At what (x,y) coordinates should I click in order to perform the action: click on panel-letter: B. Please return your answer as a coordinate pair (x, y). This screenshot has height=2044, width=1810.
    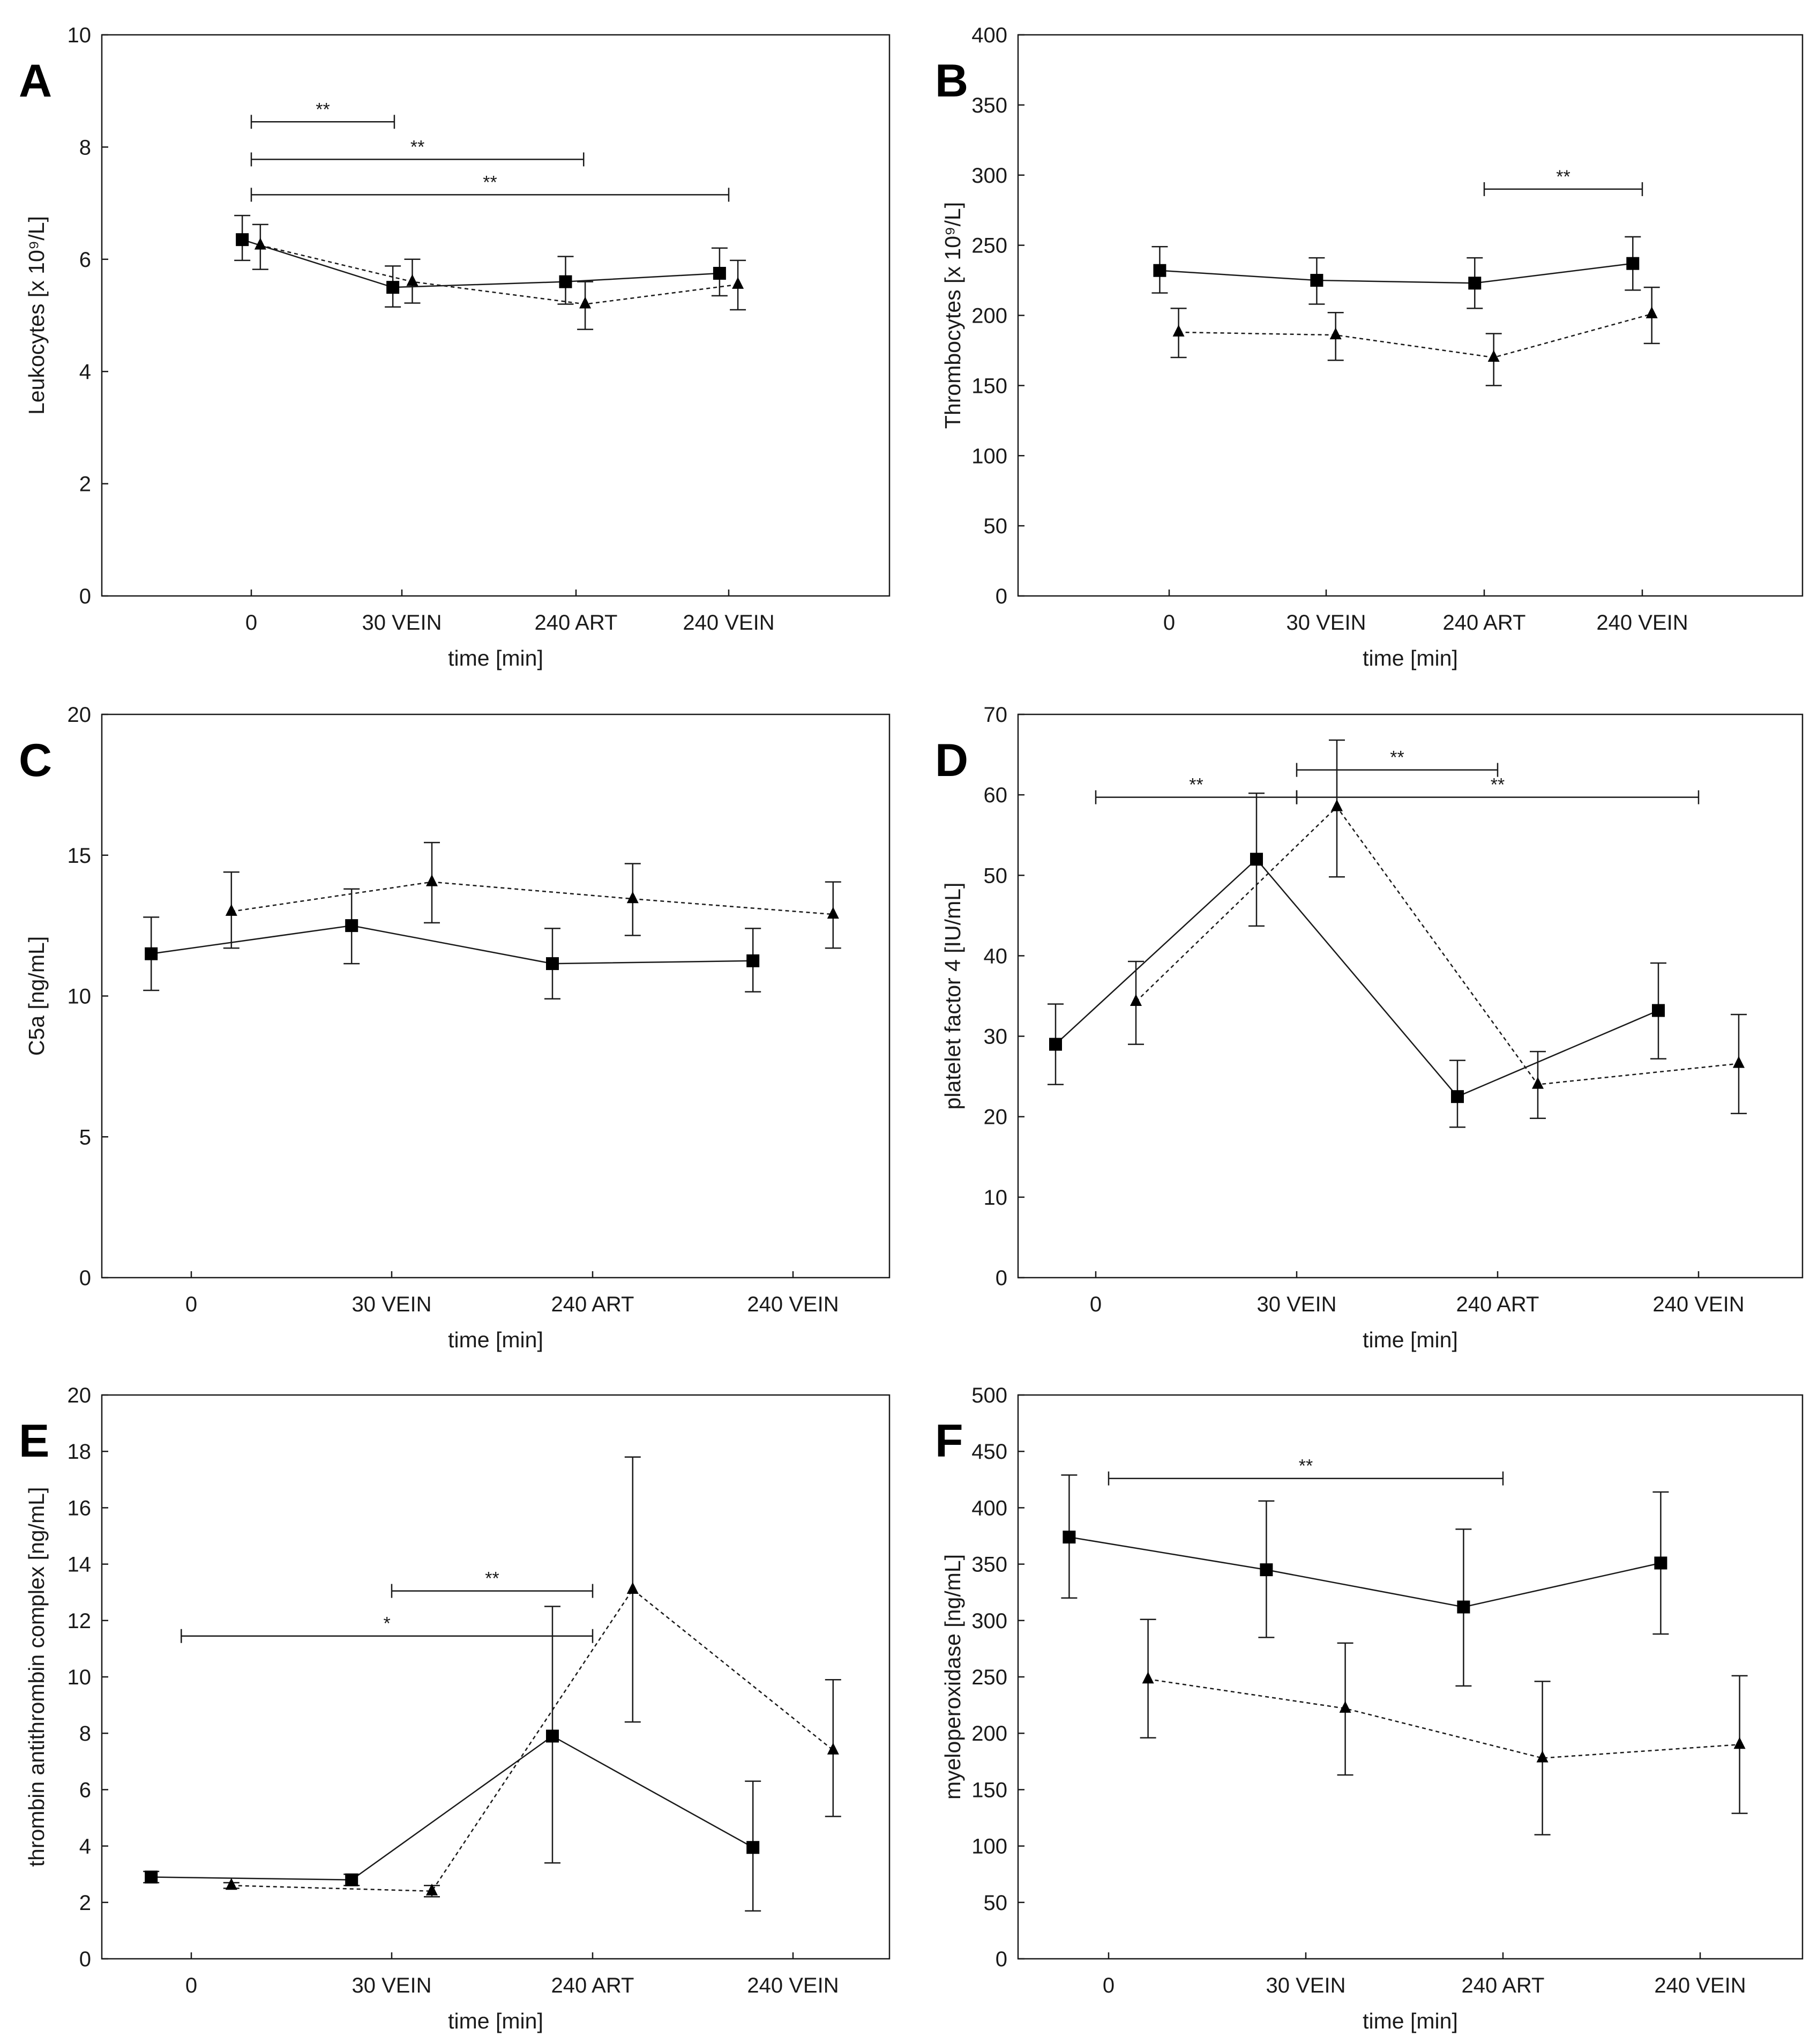
    Looking at the image, I should click on (951, 81).